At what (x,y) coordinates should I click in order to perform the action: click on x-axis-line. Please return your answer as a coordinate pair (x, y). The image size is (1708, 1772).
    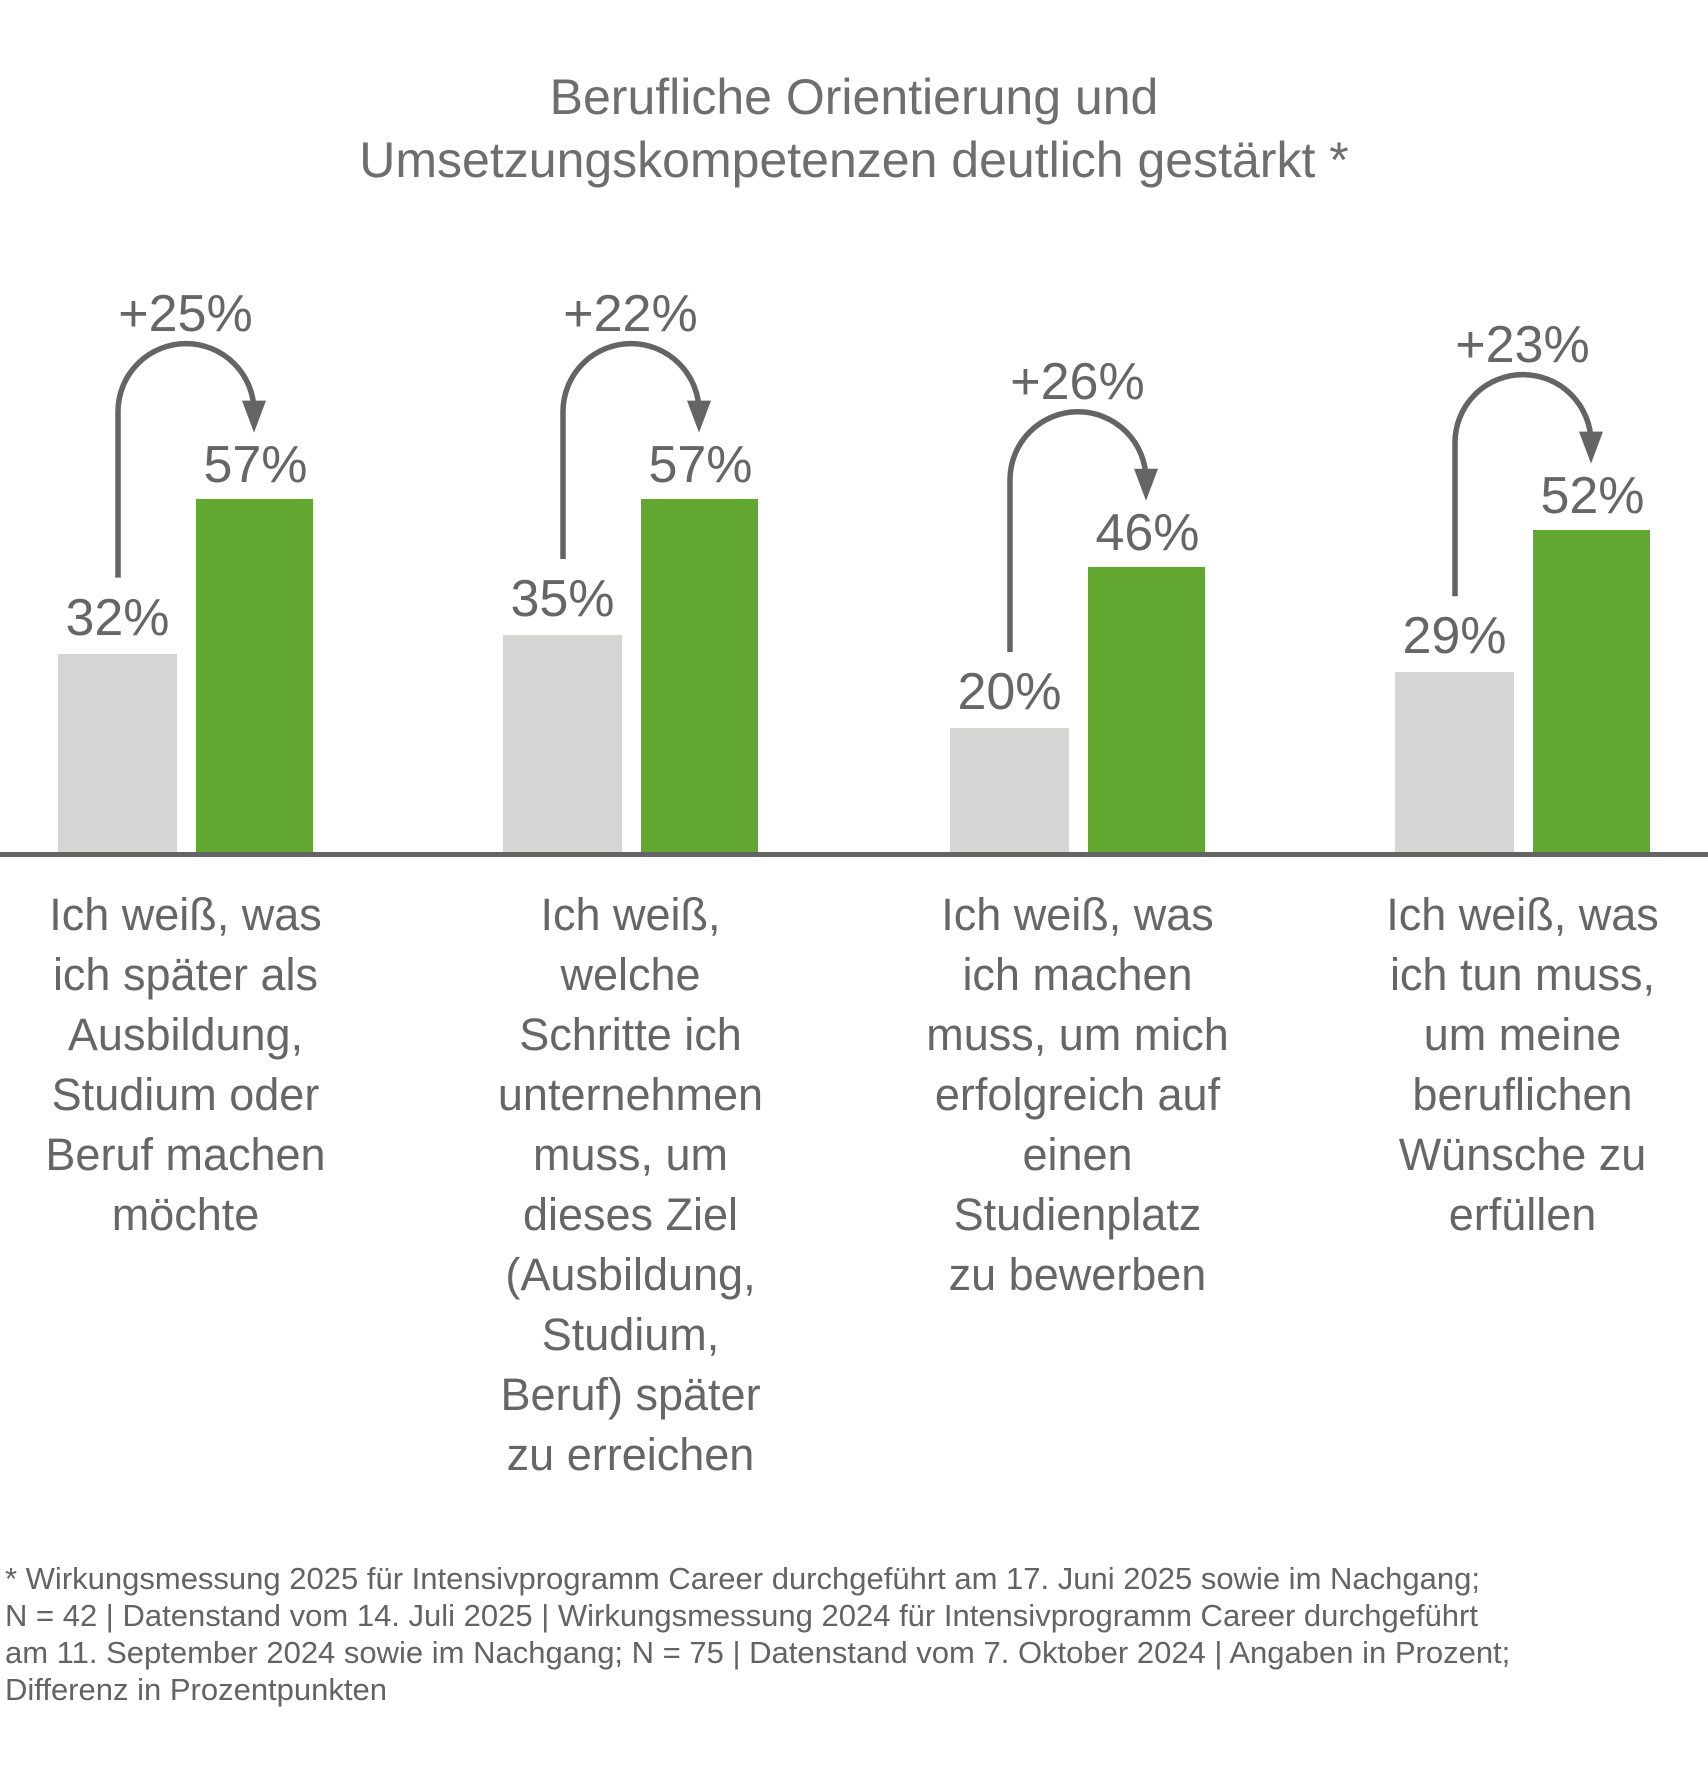
    Looking at the image, I should click on (854, 854).